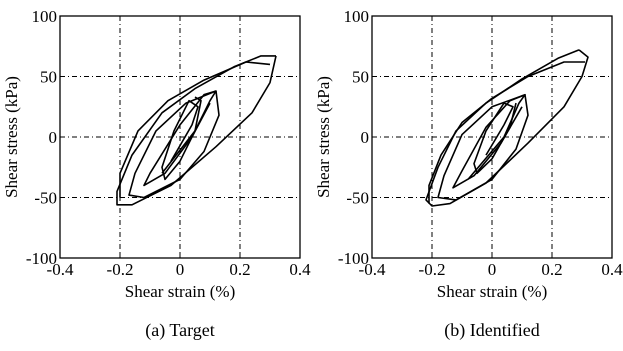 The image size is (623, 351). What do you see at coordinates (491, 330) in the screenshot?
I see `figure-caption: (b) Identified` at bounding box center [491, 330].